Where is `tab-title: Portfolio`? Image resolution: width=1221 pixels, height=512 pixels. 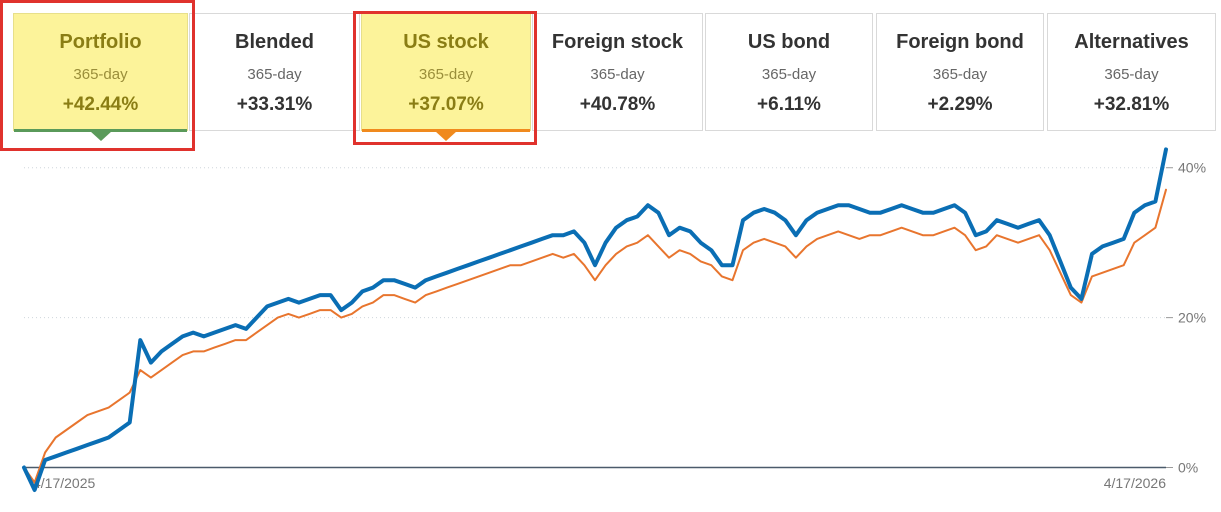
tab-title: Portfolio is located at coordinates (100, 42).